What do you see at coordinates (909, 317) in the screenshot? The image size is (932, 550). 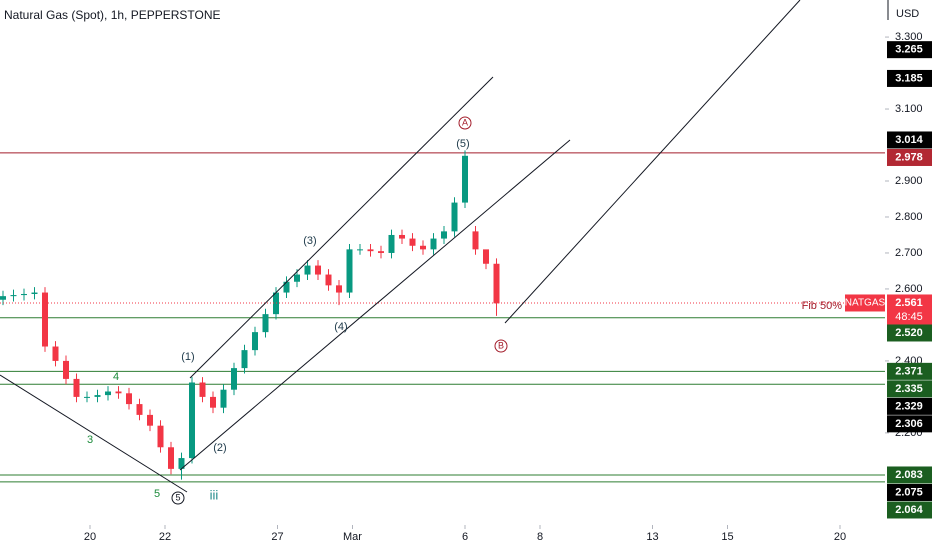 I see `countdown: 48:45` at bounding box center [909, 317].